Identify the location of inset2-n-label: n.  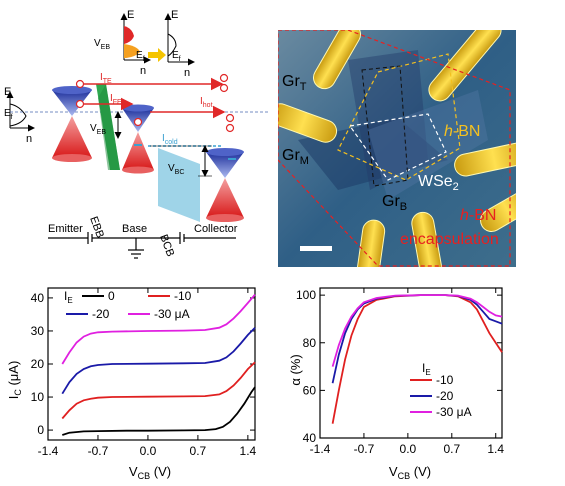
(187, 73).